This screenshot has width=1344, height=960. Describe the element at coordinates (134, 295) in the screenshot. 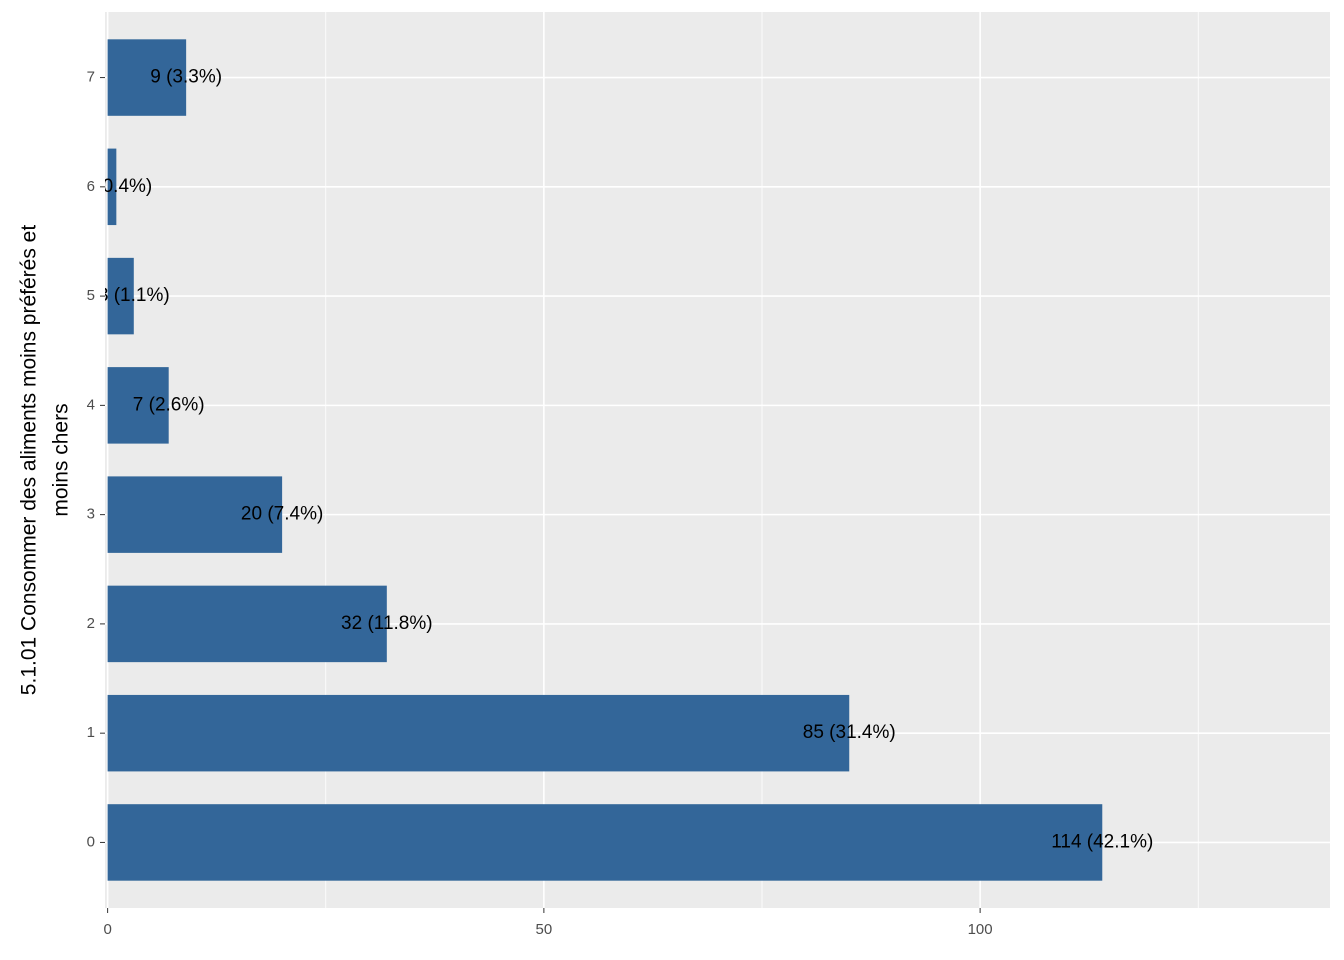

I see `value-label: 3 (1.1%)` at that location.